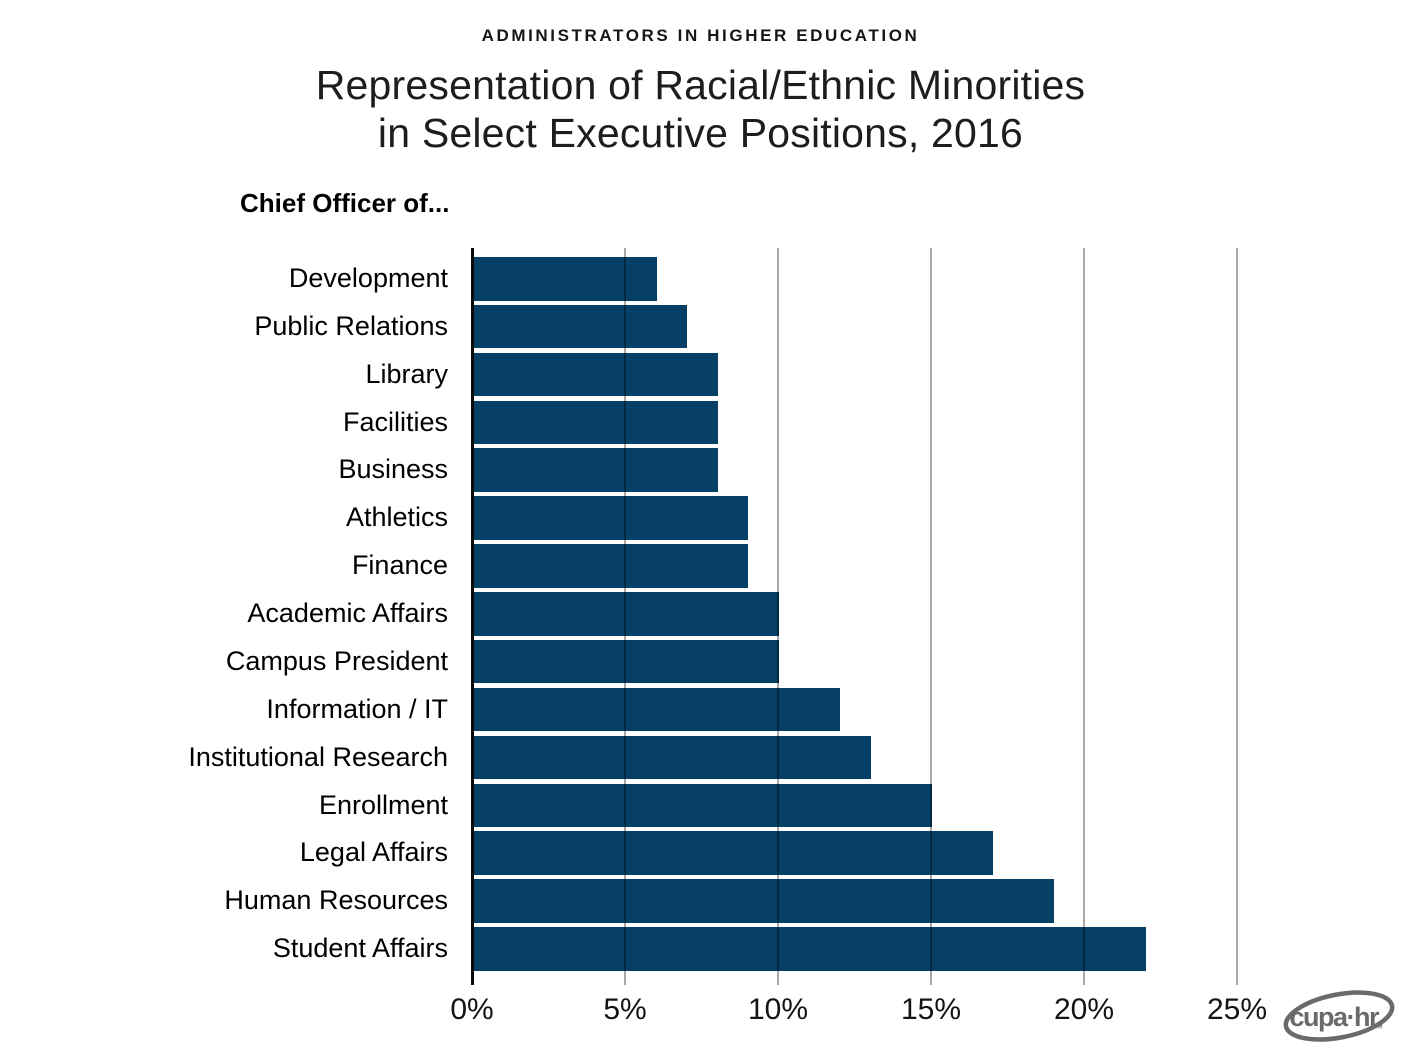 The width and height of the screenshot is (1401, 1051). Describe the element at coordinates (406, 373) in the screenshot. I see `category-label: Library` at that location.